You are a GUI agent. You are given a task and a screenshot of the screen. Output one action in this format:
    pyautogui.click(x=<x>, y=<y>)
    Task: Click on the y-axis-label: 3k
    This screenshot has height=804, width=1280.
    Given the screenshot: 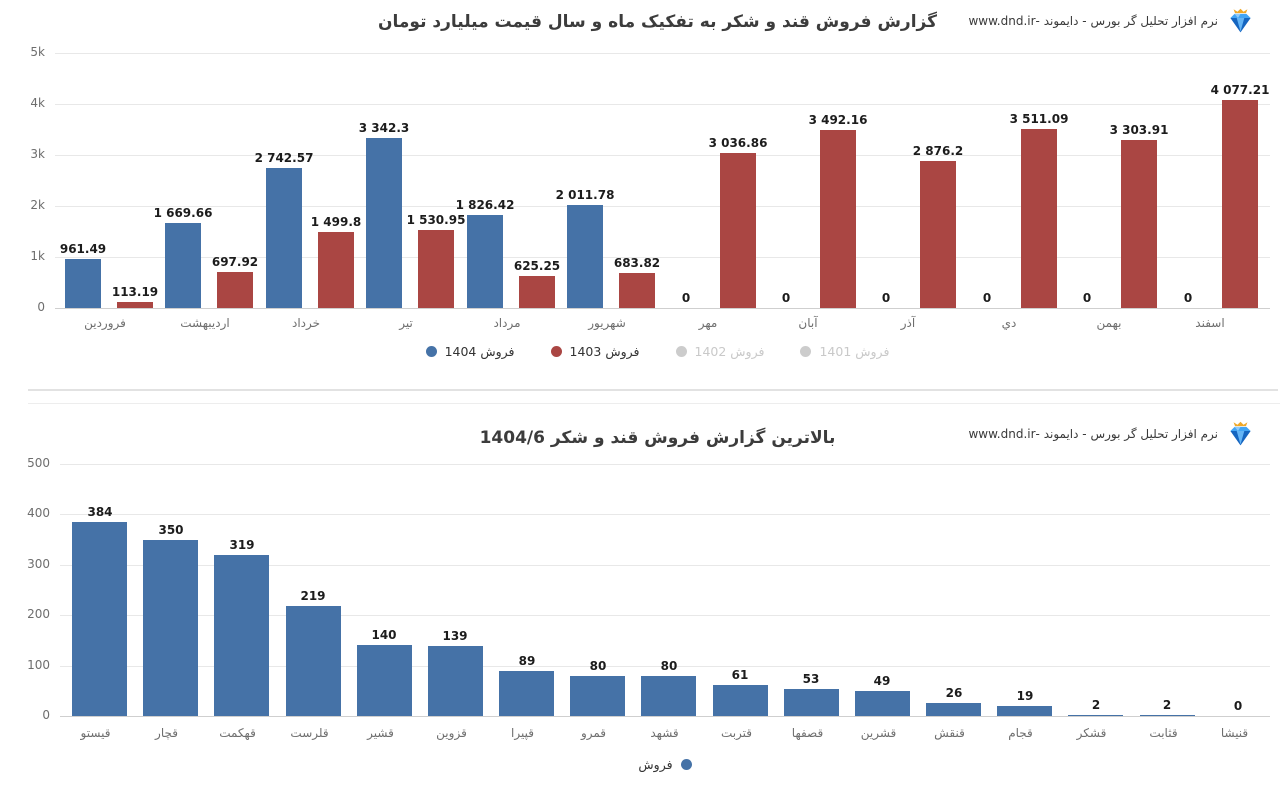 What is the action you would take?
    pyautogui.click(x=37, y=154)
    